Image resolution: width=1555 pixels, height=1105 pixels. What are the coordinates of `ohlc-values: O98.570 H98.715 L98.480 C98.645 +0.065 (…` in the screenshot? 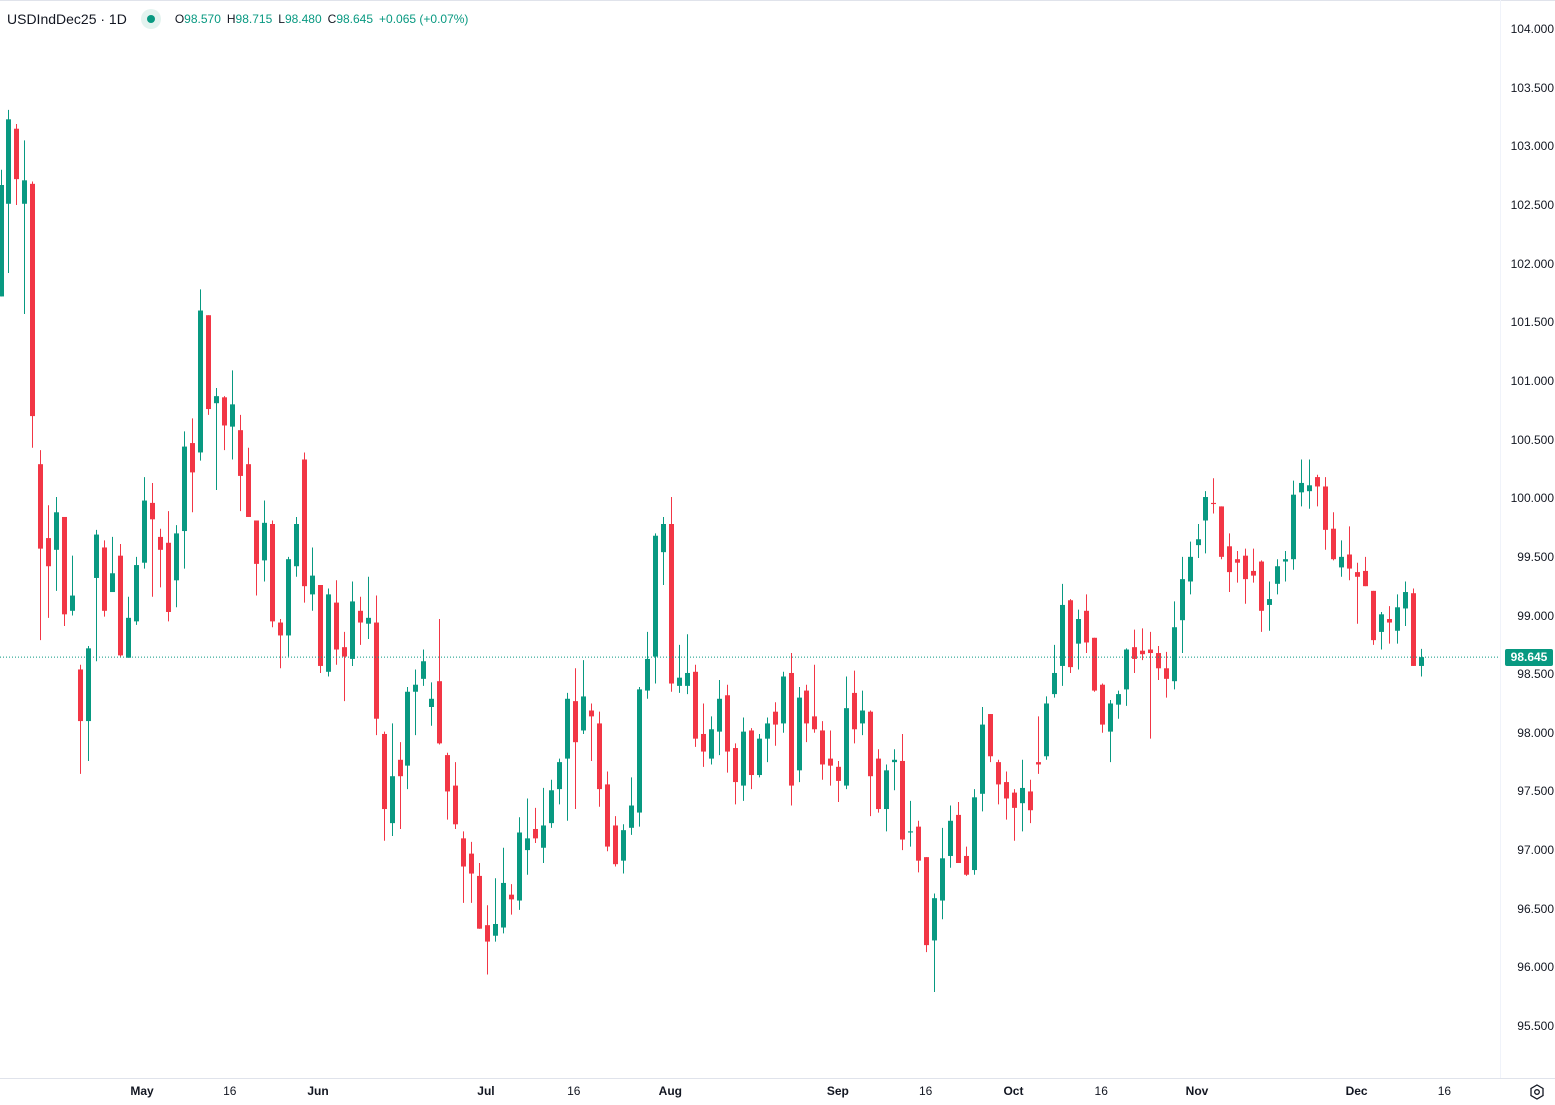 It's located at (322, 19).